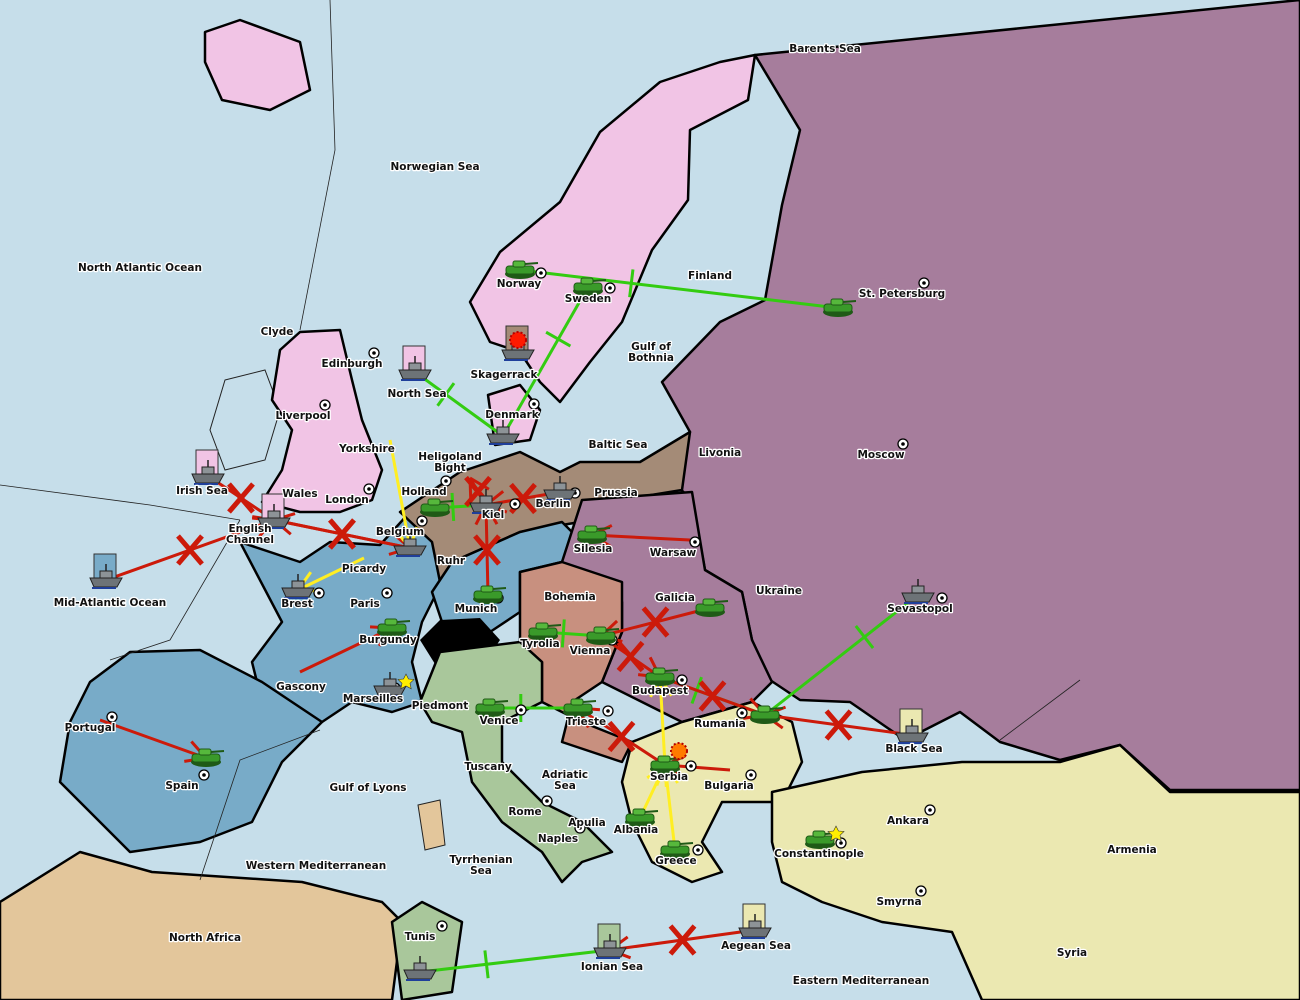 This screenshot has height=1000, width=1300. What do you see at coordinates (880, 455) in the screenshot?
I see `territory-label: Moscow` at bounding box center [880, 455].